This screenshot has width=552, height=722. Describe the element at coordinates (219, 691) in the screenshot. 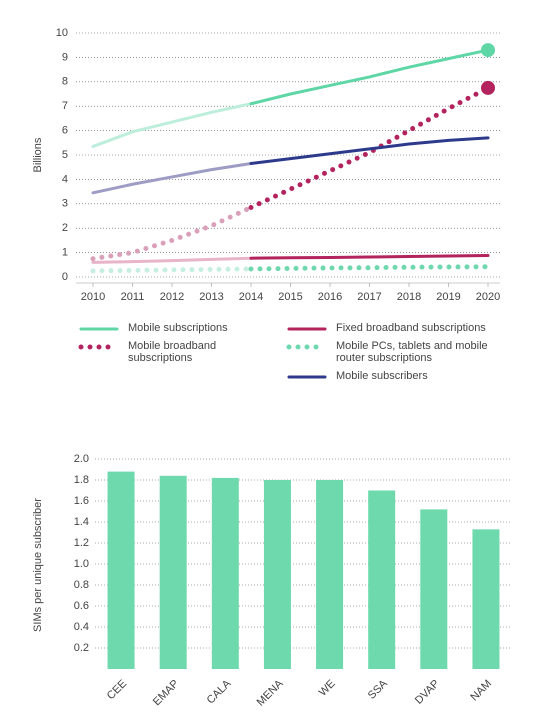

I see `x-tick-label: CALA` at that location.